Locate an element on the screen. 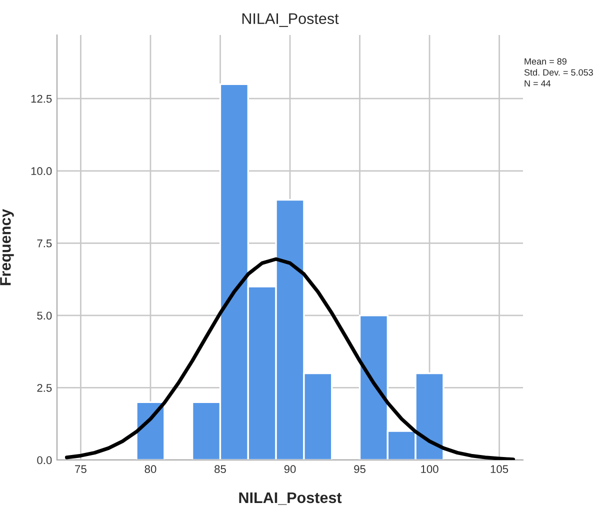  text: Std. Dev. = 5.053 is located at coordinates (558, 72).